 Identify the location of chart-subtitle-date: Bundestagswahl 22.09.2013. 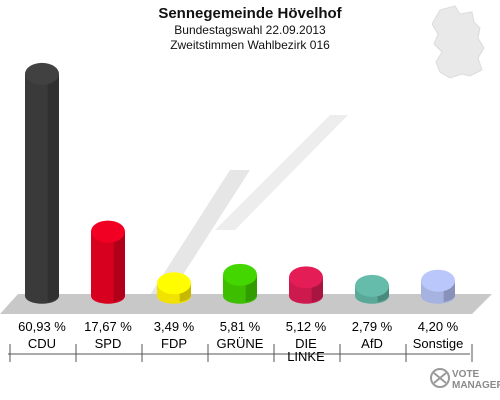
(250, 30).